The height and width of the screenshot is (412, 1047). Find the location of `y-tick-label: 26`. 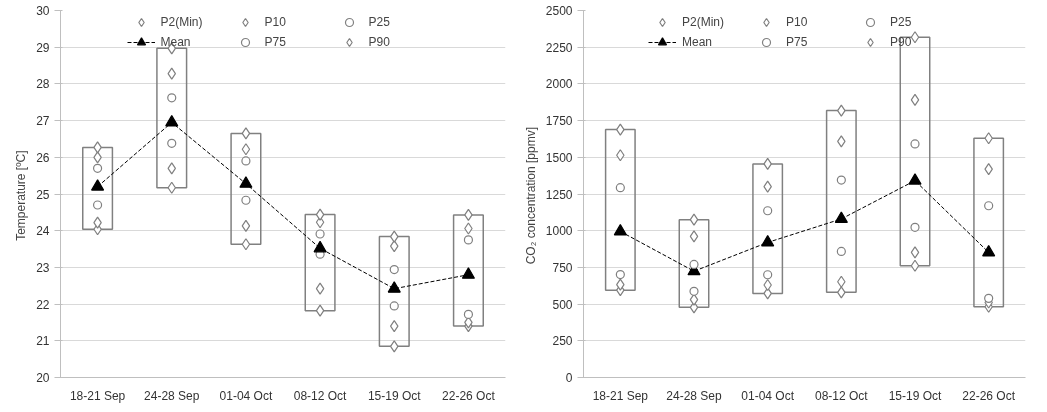

y-tick-label: 26 is located at coordinates (43, 157).